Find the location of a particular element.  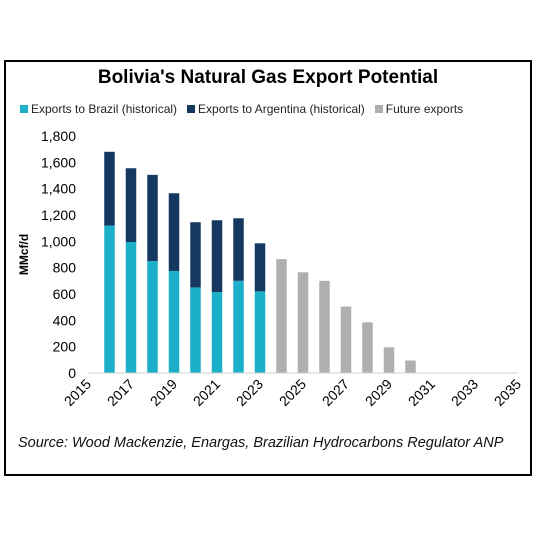

bar-brazil-2021 is located at coordinates (217, 332).